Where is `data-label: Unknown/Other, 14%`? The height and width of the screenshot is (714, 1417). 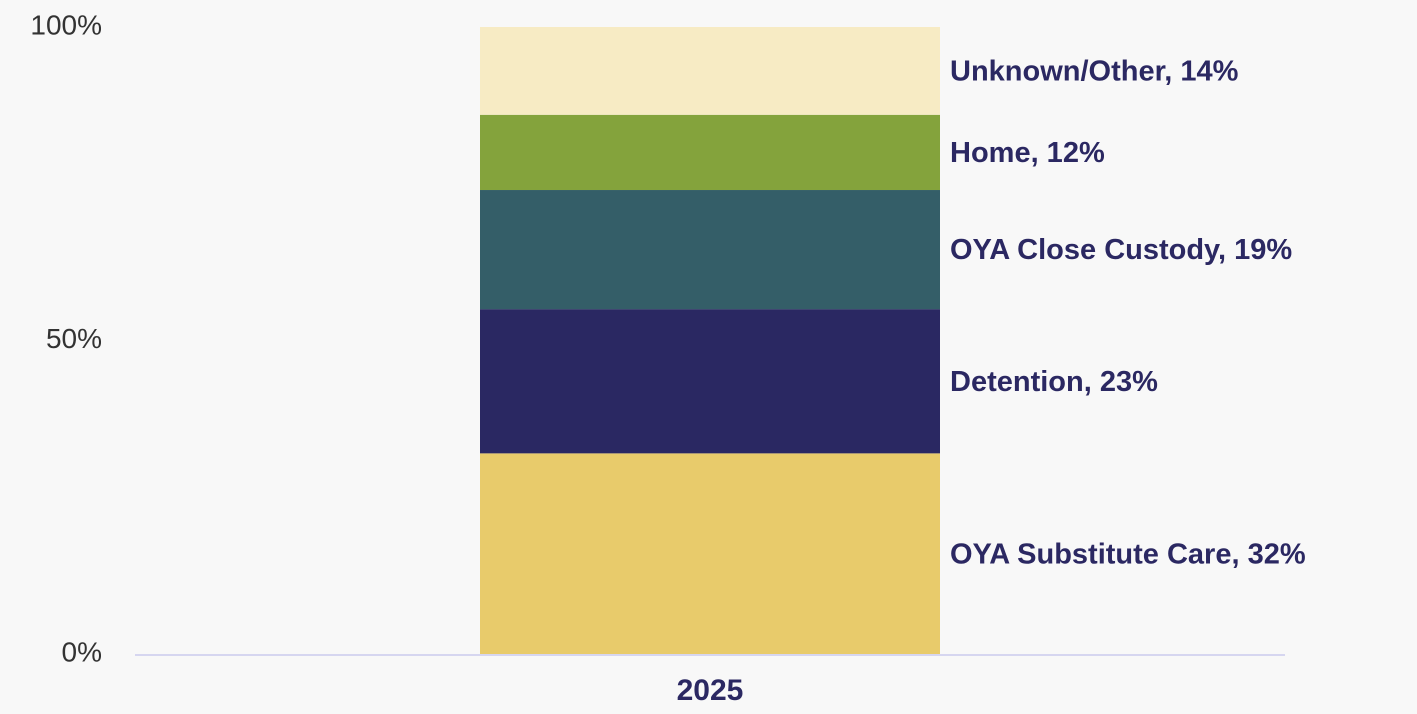
data-label: Unknown/Other, 14% is located at coordinates (1094, 72).